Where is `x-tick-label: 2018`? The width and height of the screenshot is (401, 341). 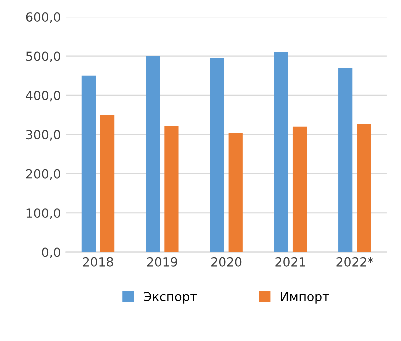 x-tick-label: 2018 is located at coordinates (98, 262).